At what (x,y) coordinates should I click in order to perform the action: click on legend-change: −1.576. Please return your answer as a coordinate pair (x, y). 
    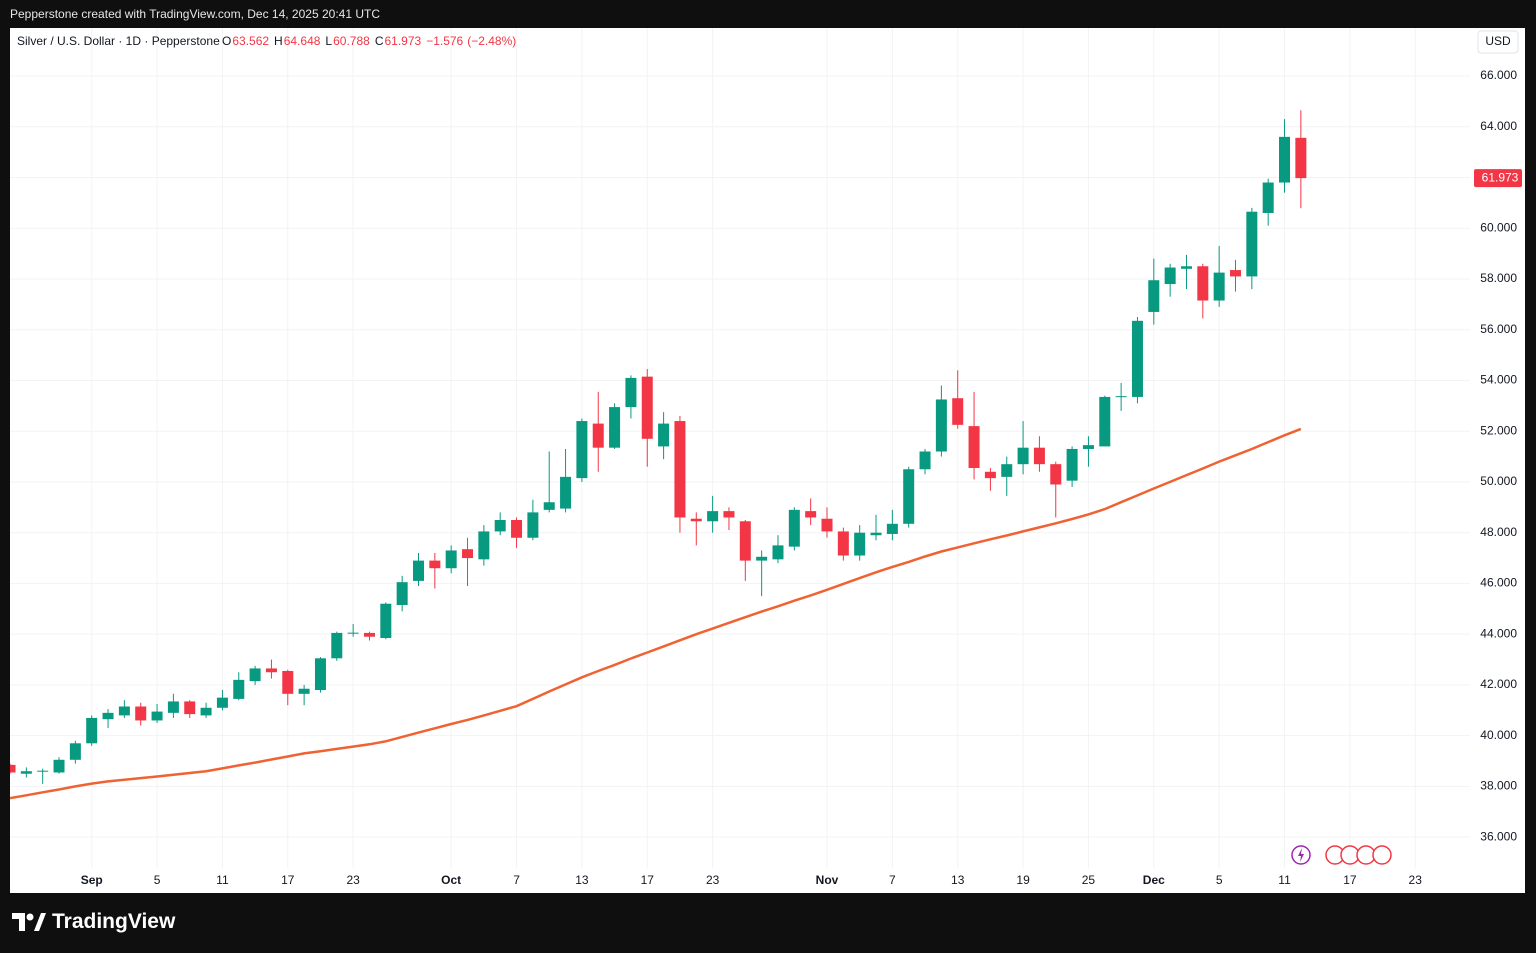
    Looking at the image, I should click on (444, 41).